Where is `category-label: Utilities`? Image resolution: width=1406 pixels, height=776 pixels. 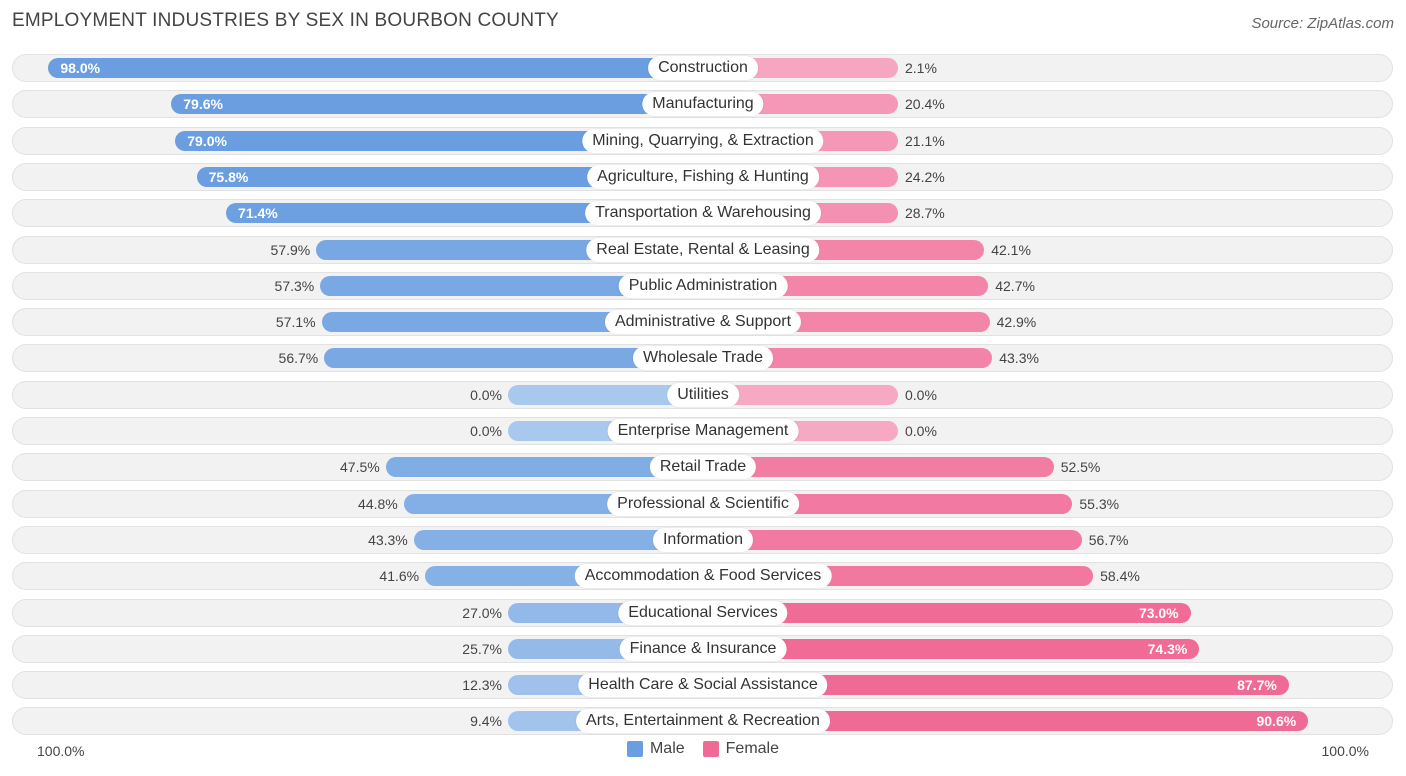
category-label: Utilities is located at coordinates (703, 394).